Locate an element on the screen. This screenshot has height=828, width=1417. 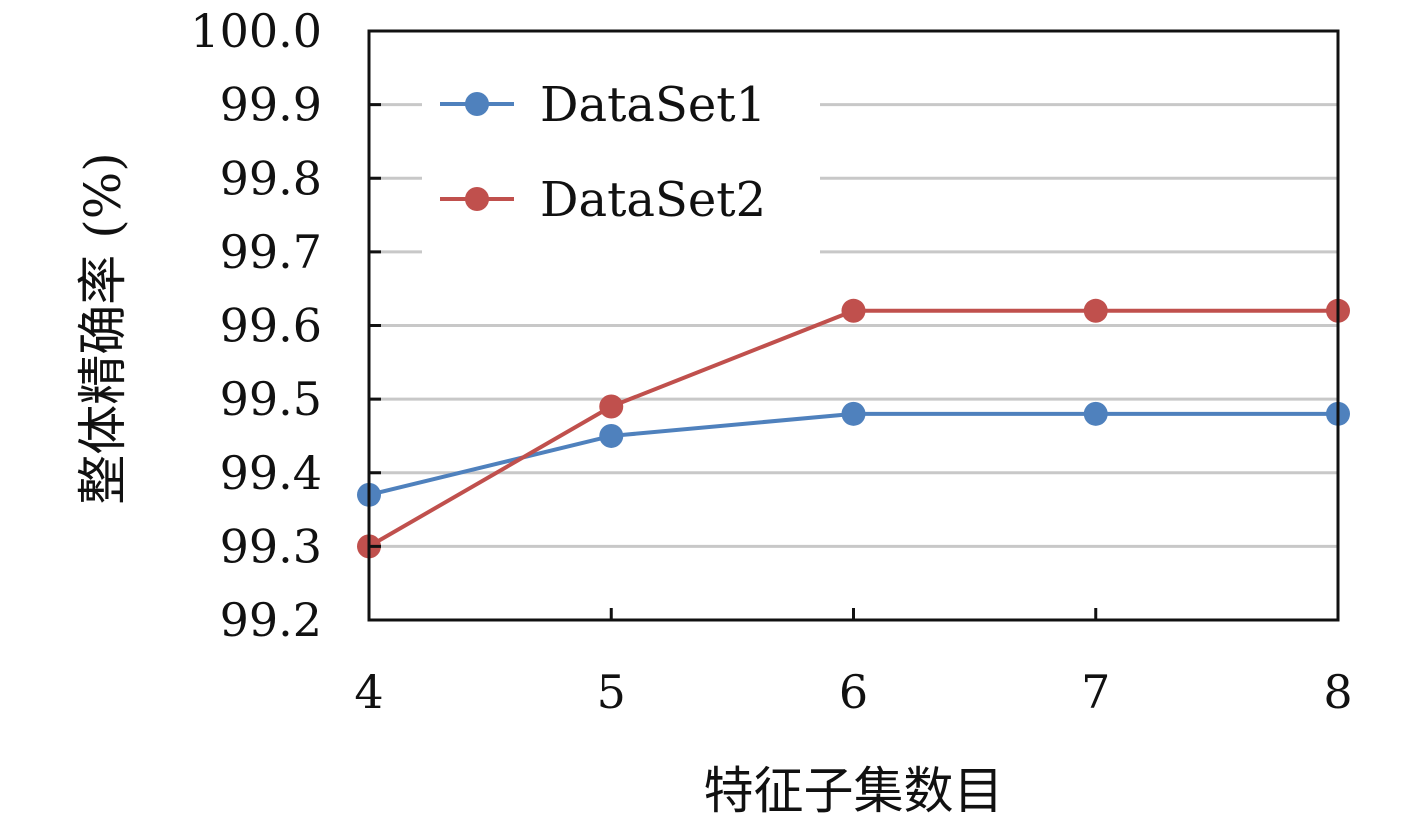
x-tick-label: 4 is located at coordinates (368, 692).